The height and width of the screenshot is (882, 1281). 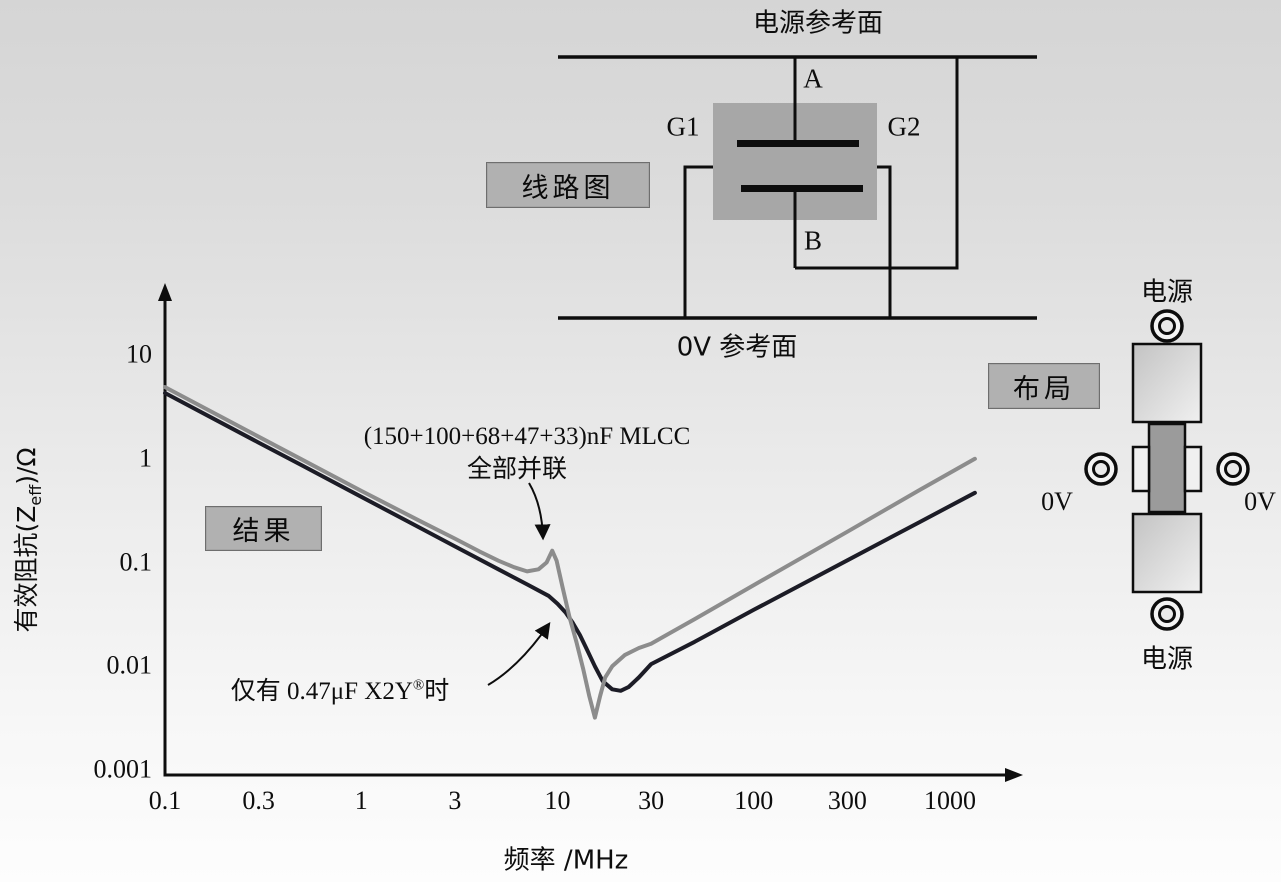 What do you see at coordinates (519, 584) in the screenshot?
I see `annotation-arrows` at bounding box center [519, 584].